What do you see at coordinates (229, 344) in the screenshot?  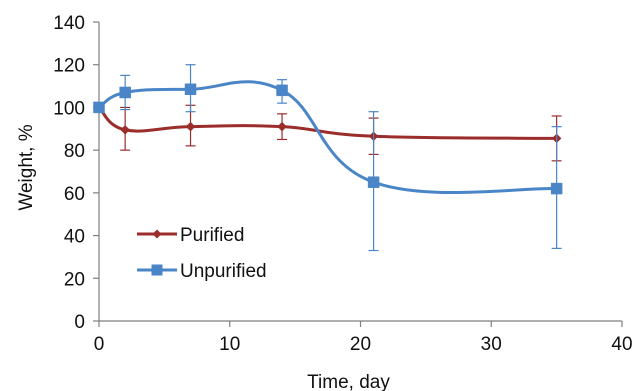 I see `x-tick-label: 10` at bounding box center [229, 344].